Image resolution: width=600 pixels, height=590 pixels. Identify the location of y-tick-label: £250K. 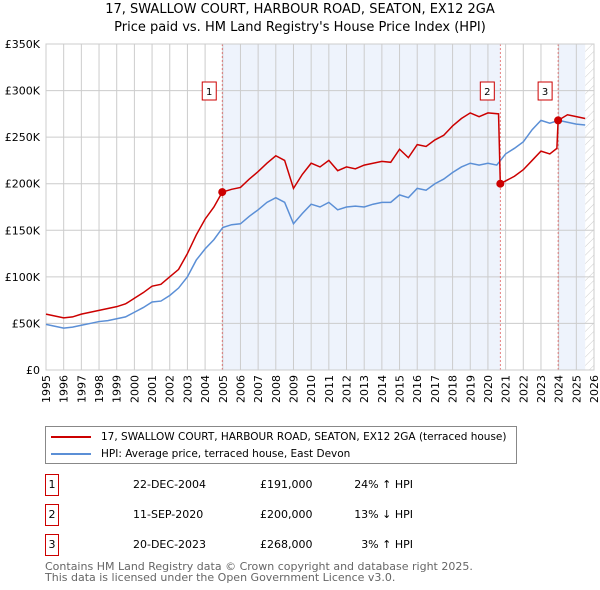
(23, 137).